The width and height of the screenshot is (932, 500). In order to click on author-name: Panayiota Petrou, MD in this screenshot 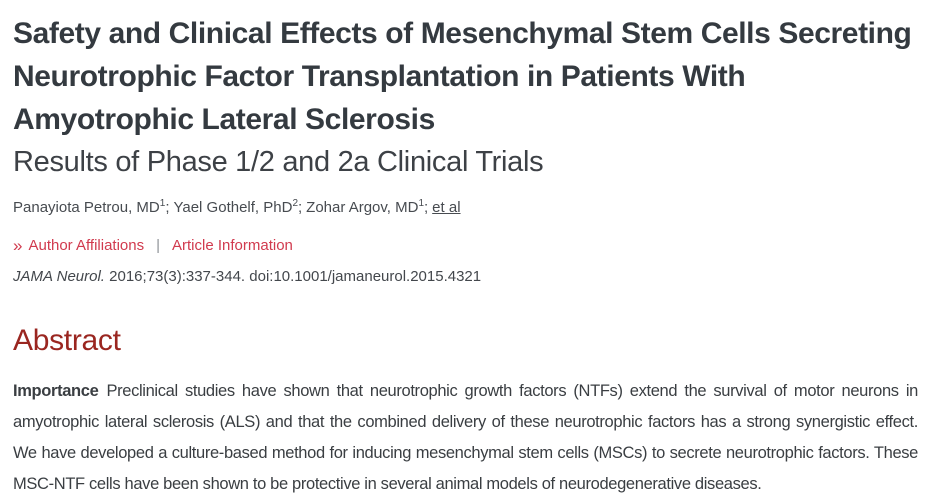, I will do `click(86, 207)`.